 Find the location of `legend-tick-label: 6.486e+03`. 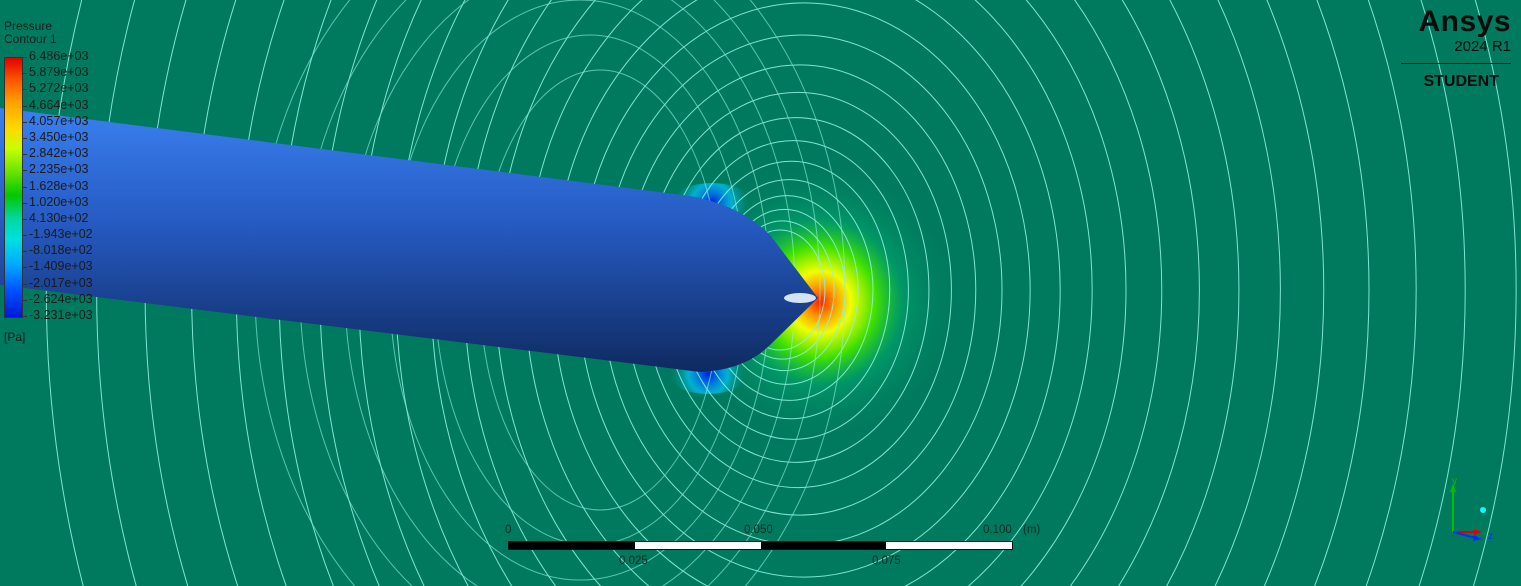

legend-tick-label: 6.486e+03 is located at coordinates (59, 56).